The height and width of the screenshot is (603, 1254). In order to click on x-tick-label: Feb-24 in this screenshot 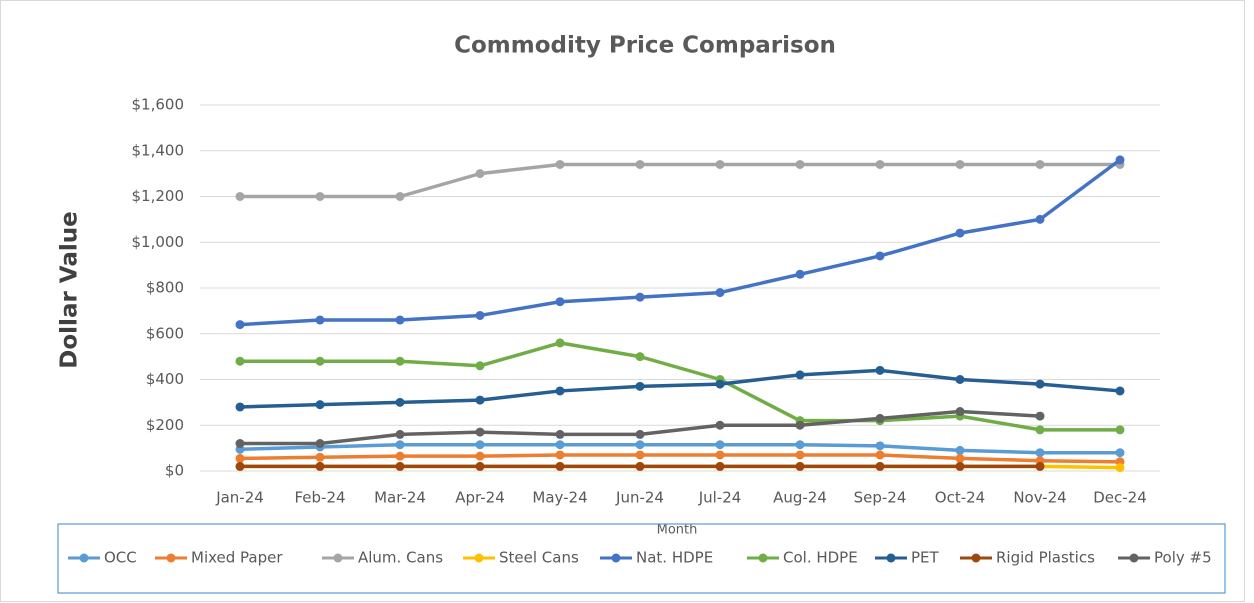, I will do `click(319, 498)`.